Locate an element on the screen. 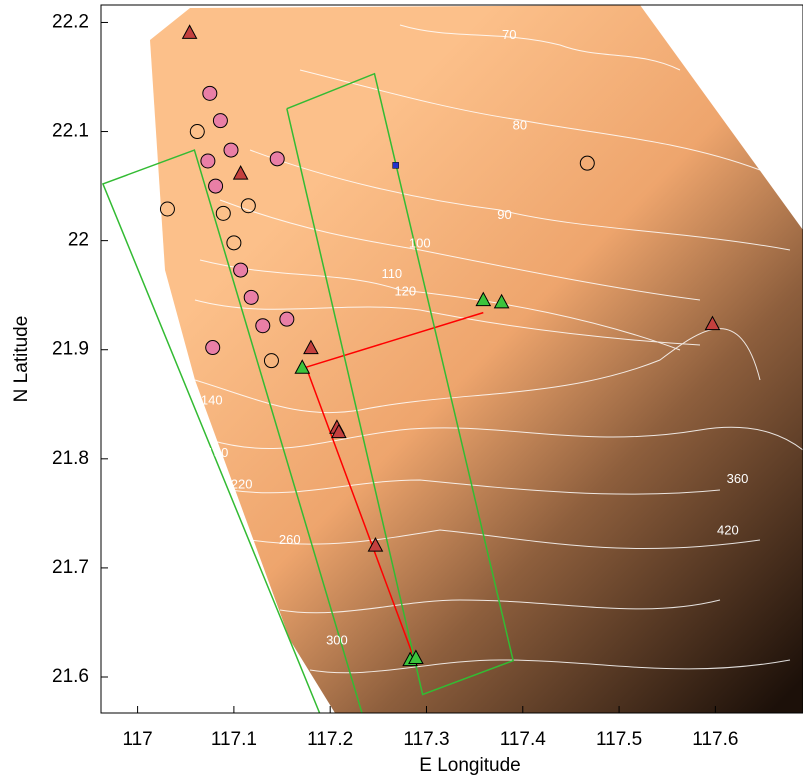 Image resolution: width=803 pixels, height=782 pixels. x-tick-label: 117.6 is located at coordinates (715, 739).